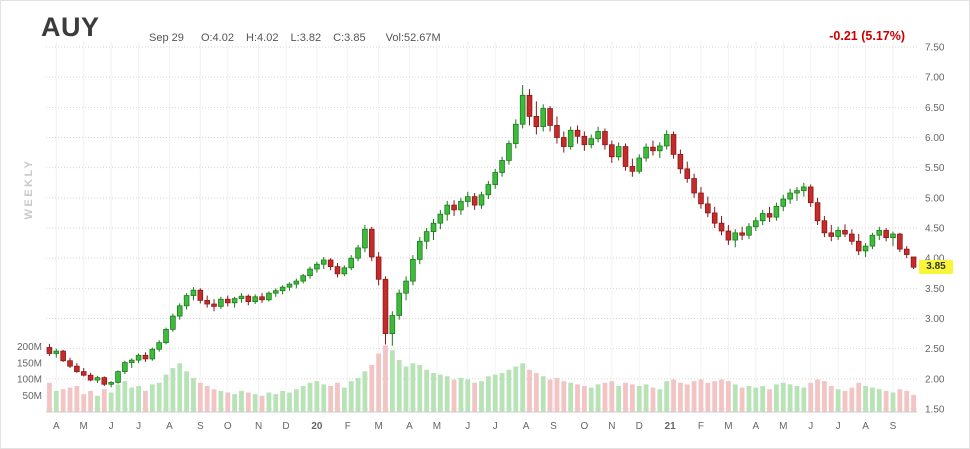 The height and width of the screenshot is (449, 970). Describe the element at coordinates (70, 27) in the screenshot. I see `ticker-symbol: AUY` at that location.